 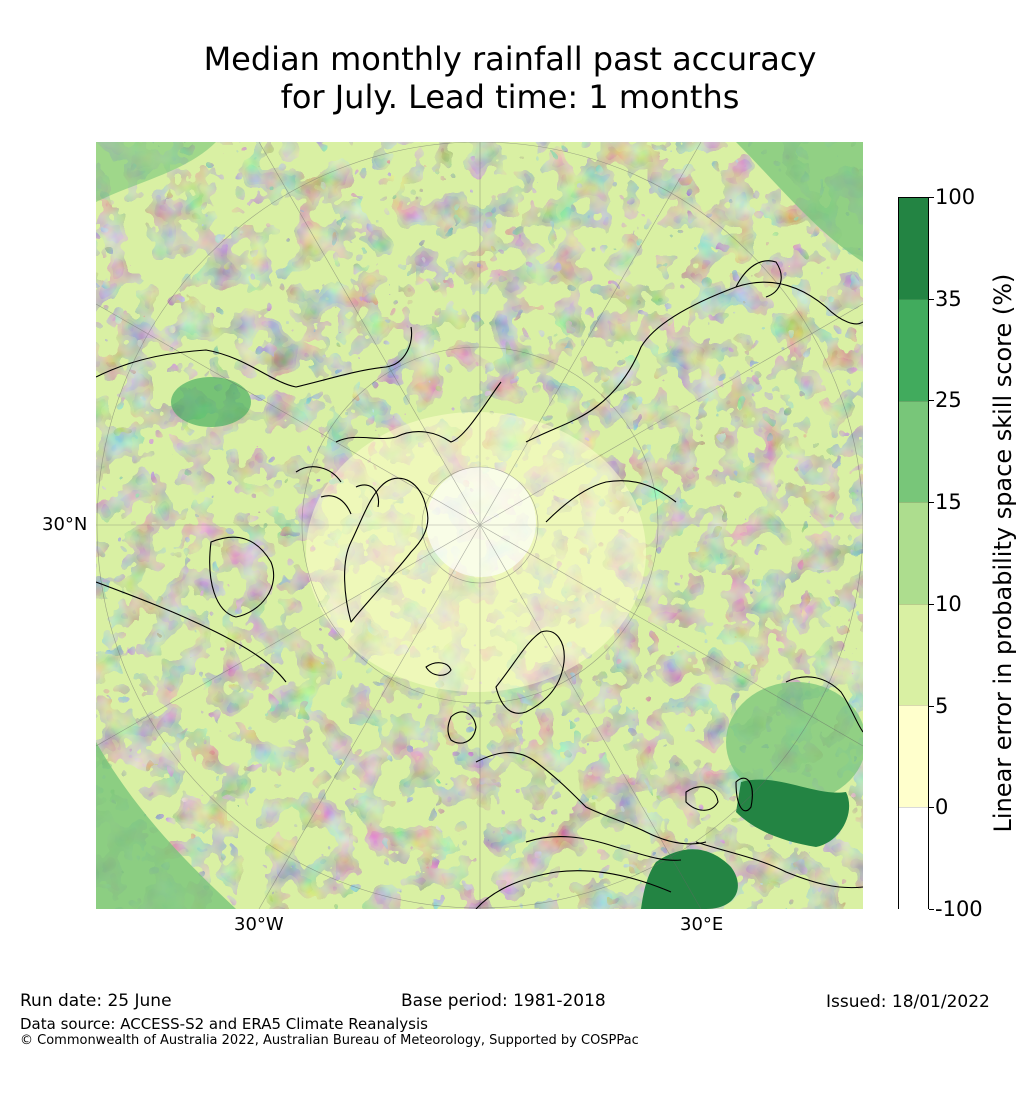 I want to click on colorbar-tick-label: 35, so click(x=948, y=298).